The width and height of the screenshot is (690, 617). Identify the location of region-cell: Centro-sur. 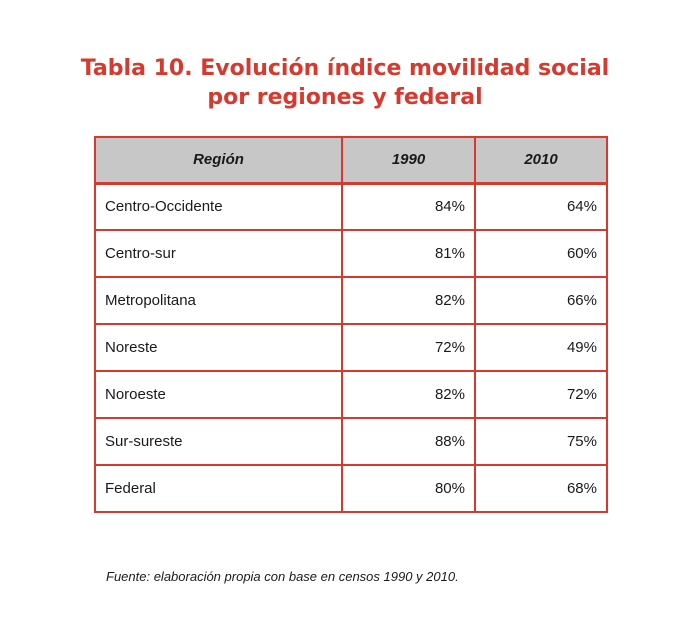
(218, 253).